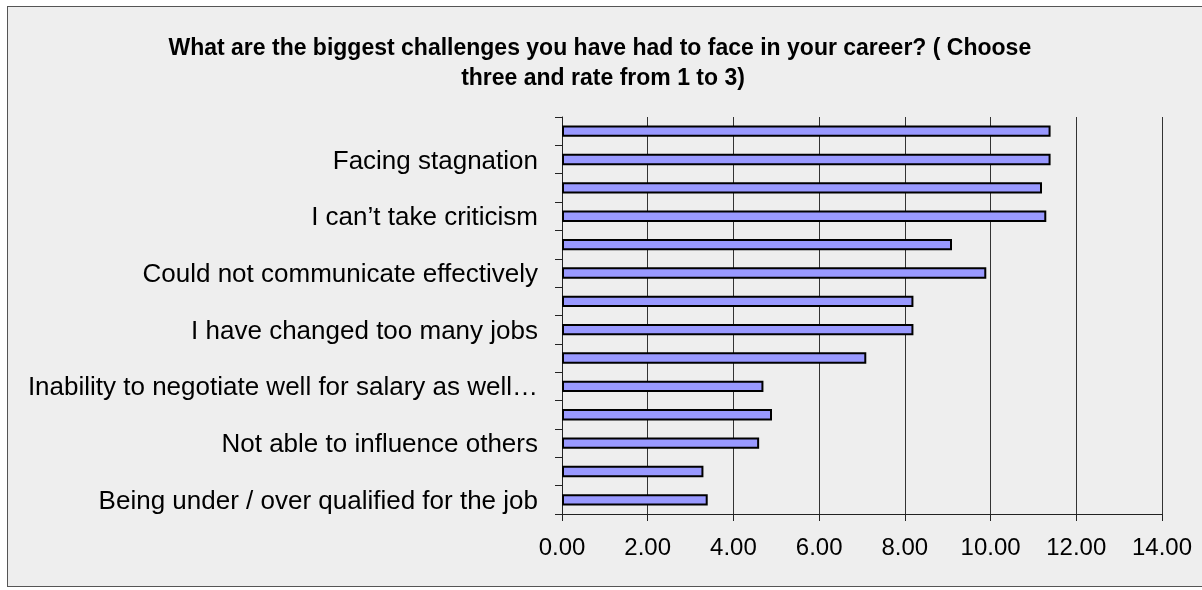 The height and width of the screenshot is (590, 1202). Describe the element at coordinates (340, 272) in the screenshot. I see `y-tick-label: Could not communicate effectively` at that location.